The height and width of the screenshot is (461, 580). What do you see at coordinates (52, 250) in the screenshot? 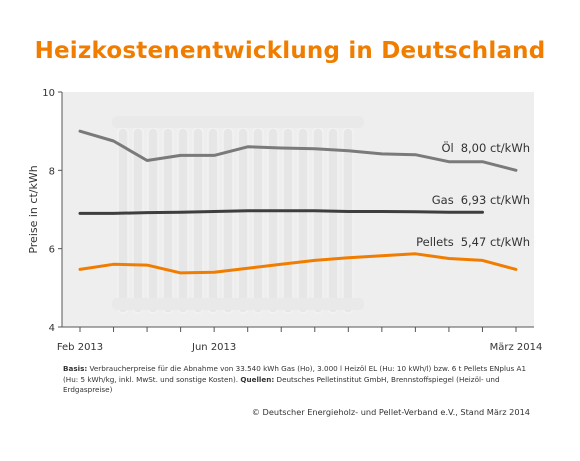
I see `y-tick-label: 6` at bounding box center [52, 250].